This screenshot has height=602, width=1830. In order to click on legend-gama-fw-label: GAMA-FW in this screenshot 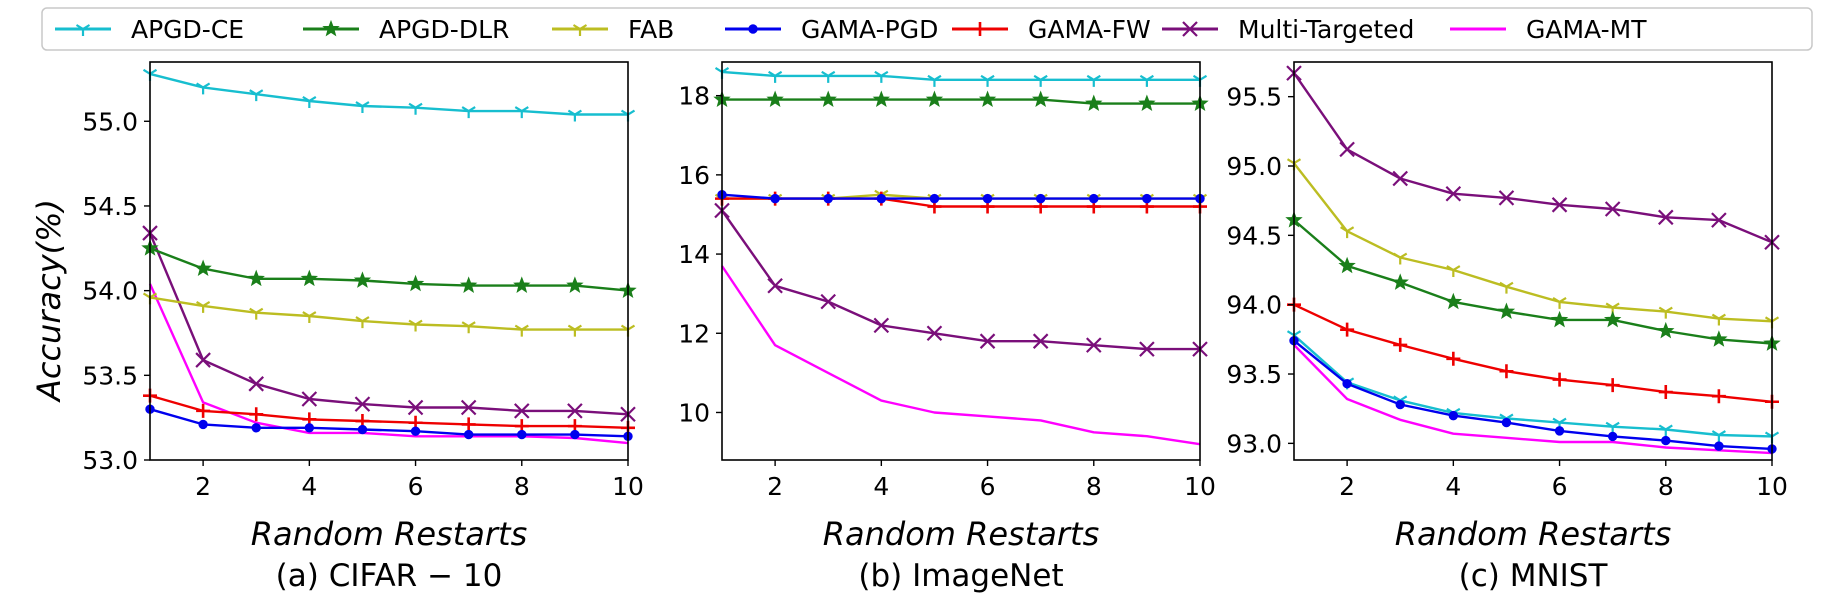, I will do `click(1089, 29)`.